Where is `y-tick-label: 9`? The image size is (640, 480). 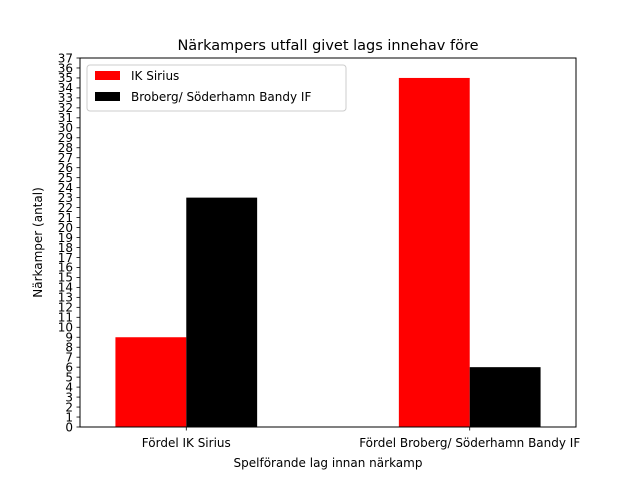
y-tick-label: 9 is located at coordinates (69, 338).